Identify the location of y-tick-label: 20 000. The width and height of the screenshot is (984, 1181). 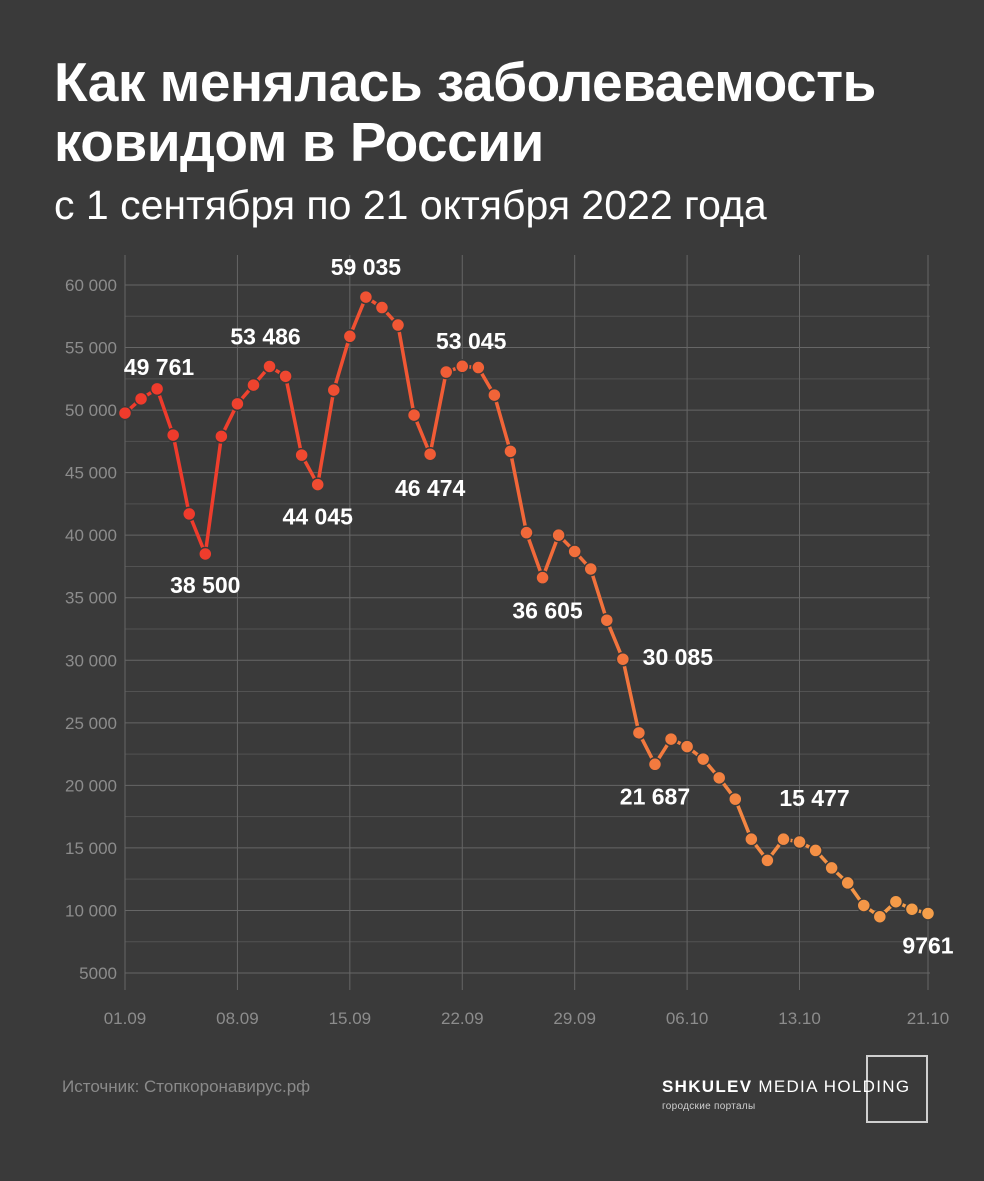
(91, 785).